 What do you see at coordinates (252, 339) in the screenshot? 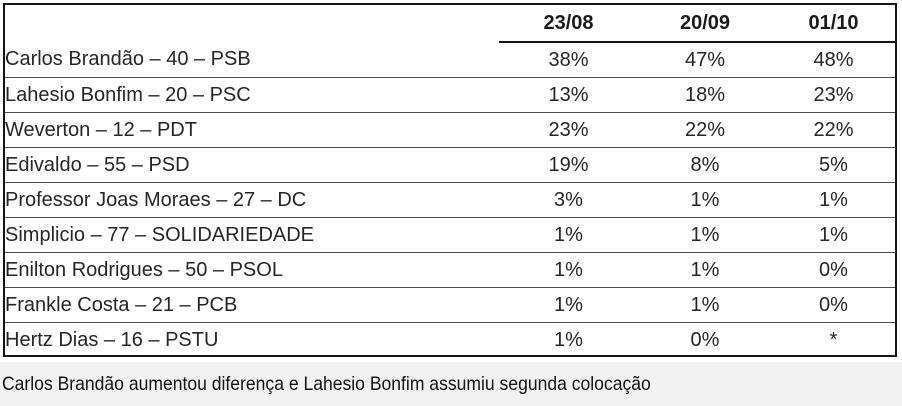
I see `candidate-name: Hertz Dias – 16 – PSTU` at bounding box center [252, 339].